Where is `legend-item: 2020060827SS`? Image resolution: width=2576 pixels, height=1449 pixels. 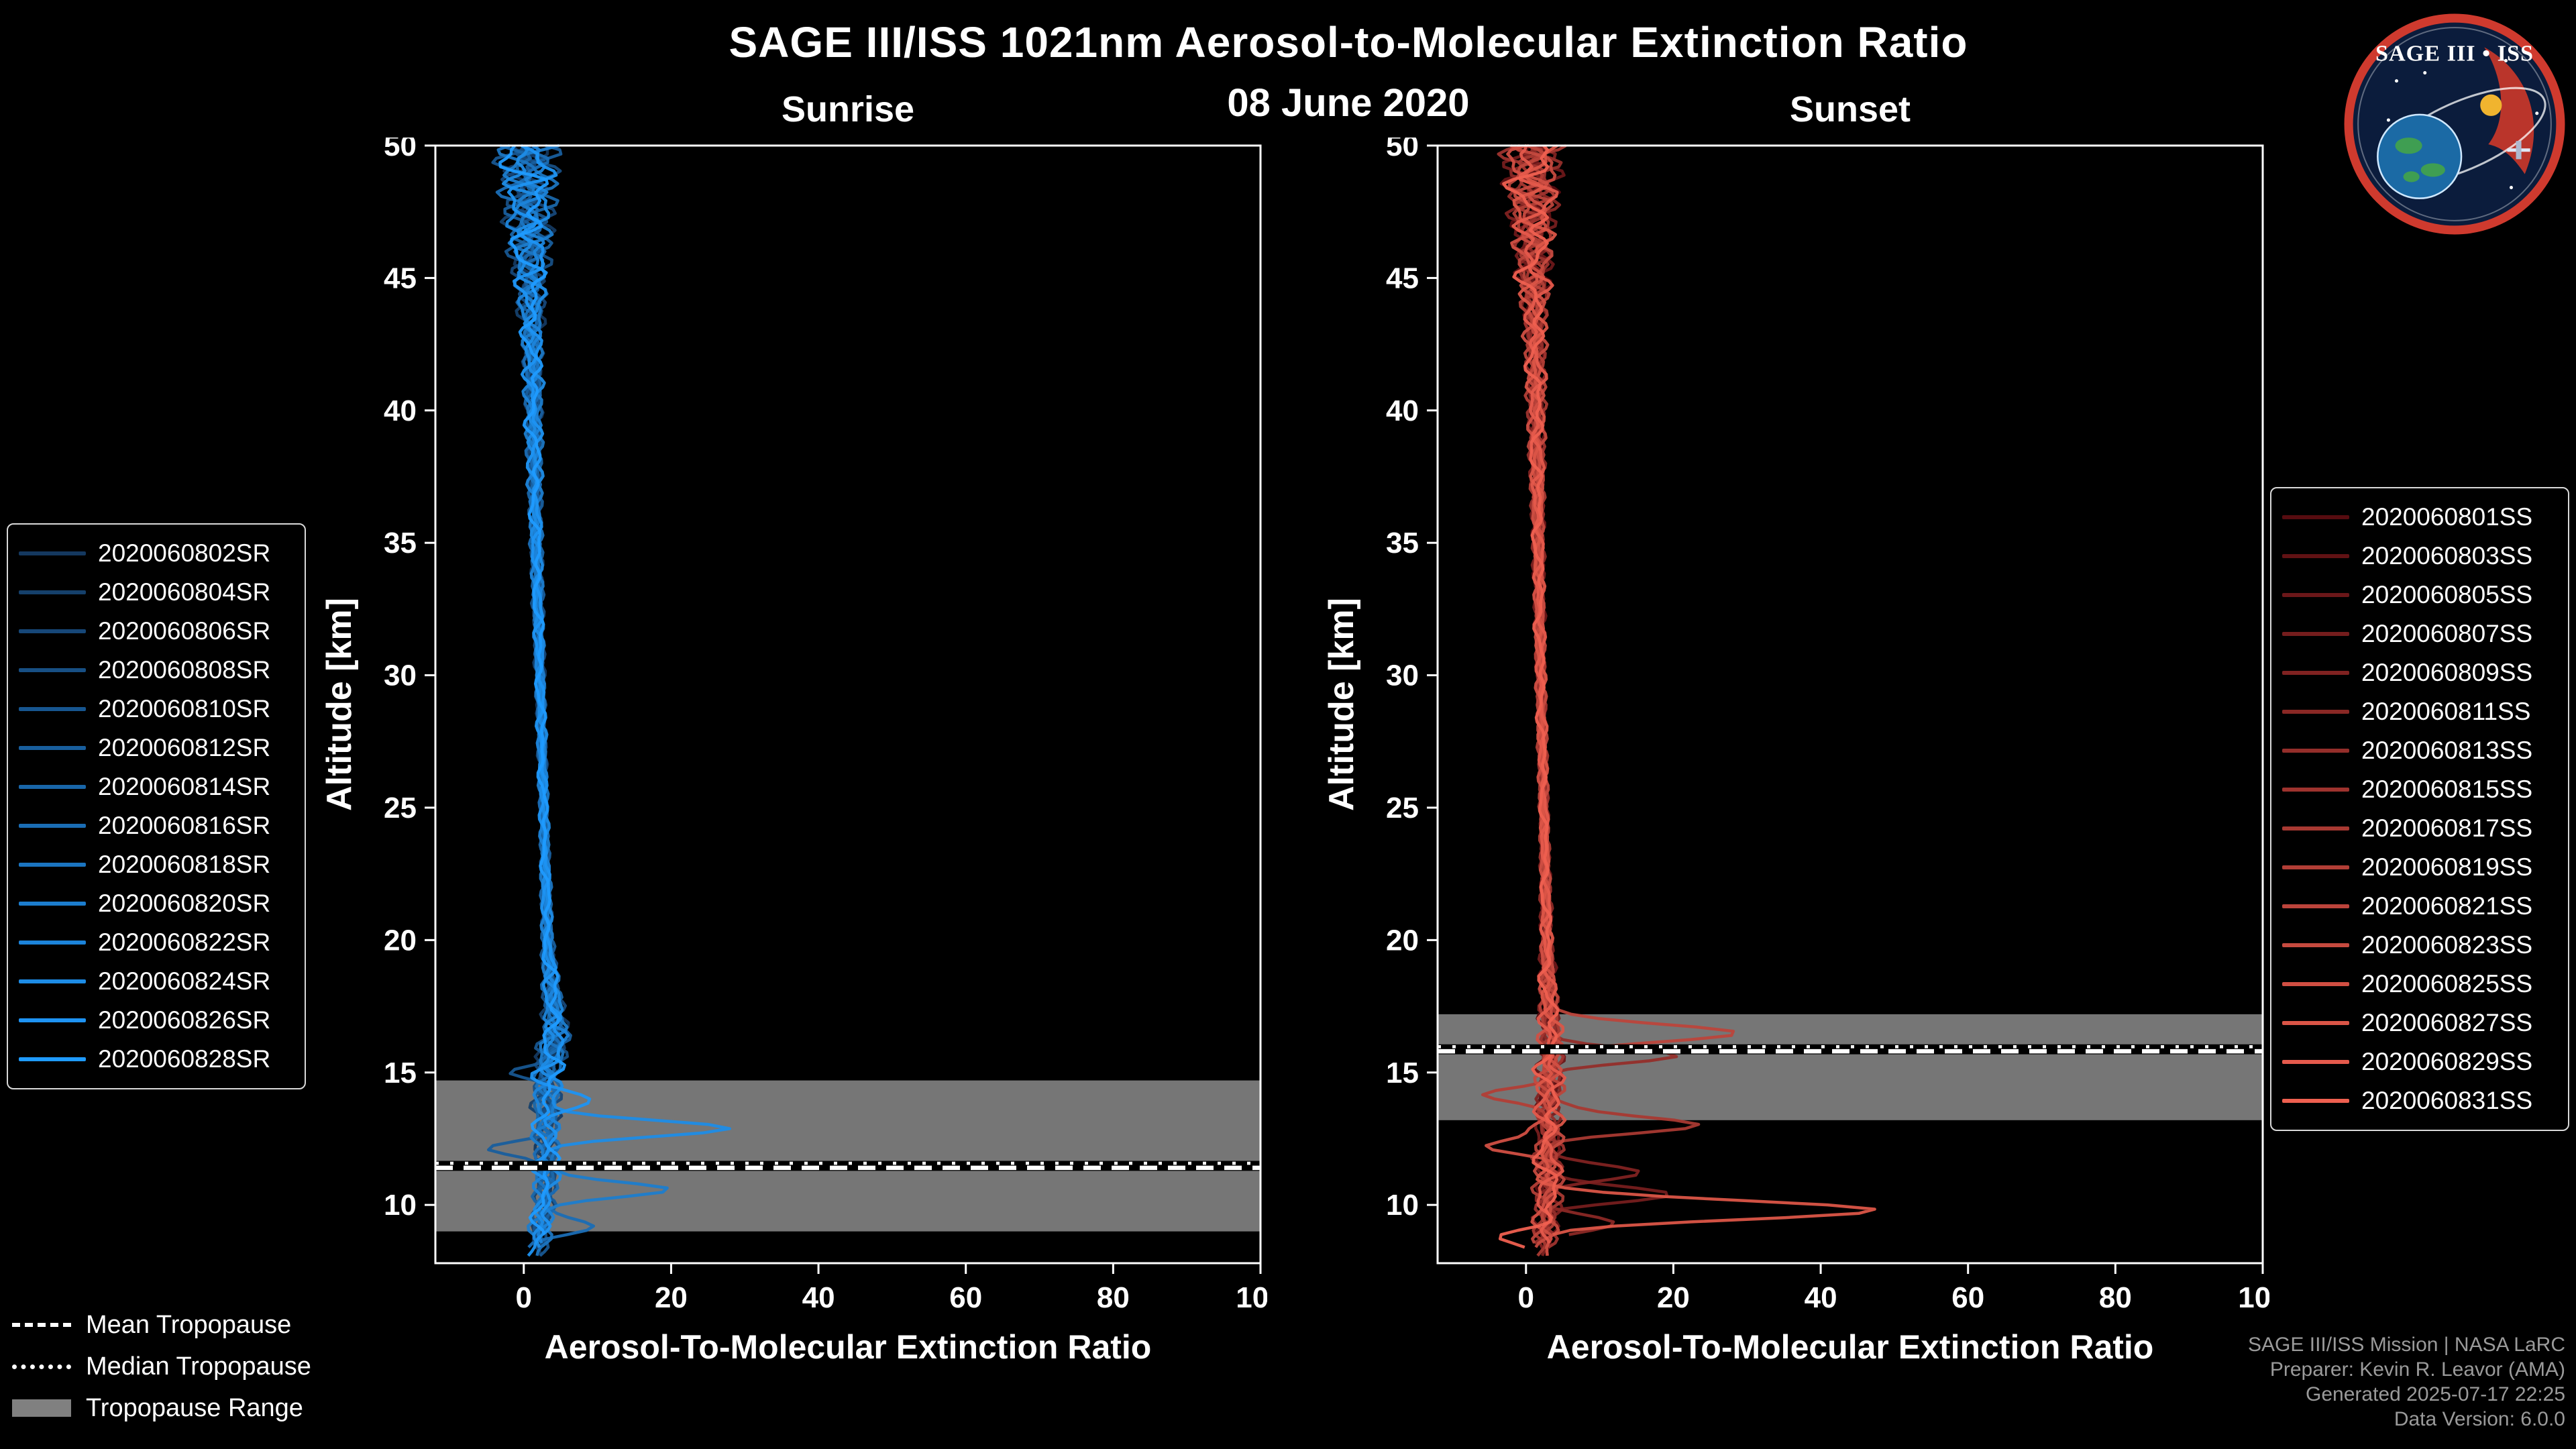 legend-item: 2020060827SS is located at coordinates (2419, 1023).